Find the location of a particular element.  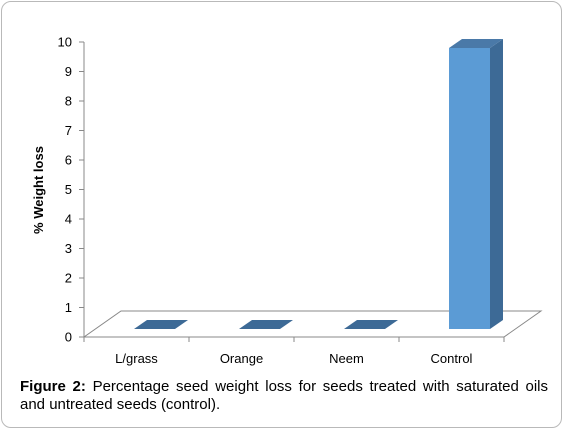

y-axis-label: % Weight loss is located at coordinates (38, 190).